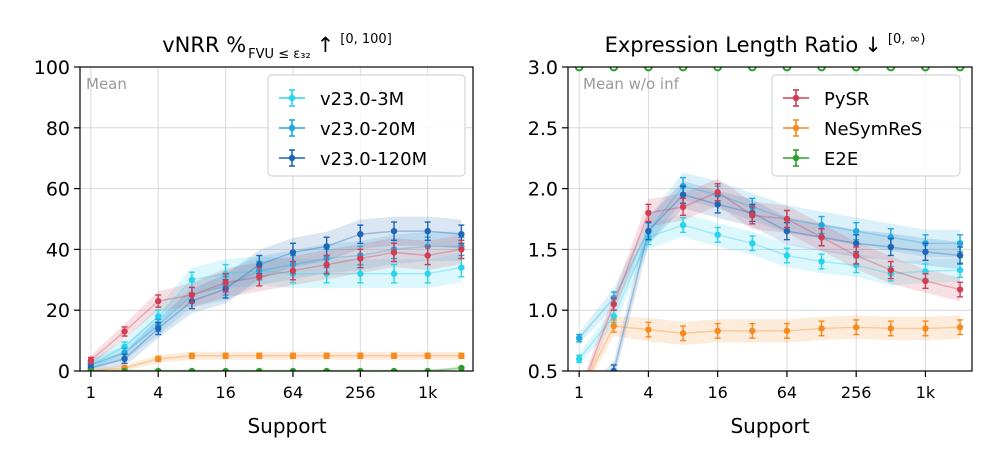  What do you see at coordinates (373, 159) in the screenshot?
I see `legend-label: v23.0-120M` at bounding box center [373, 159].